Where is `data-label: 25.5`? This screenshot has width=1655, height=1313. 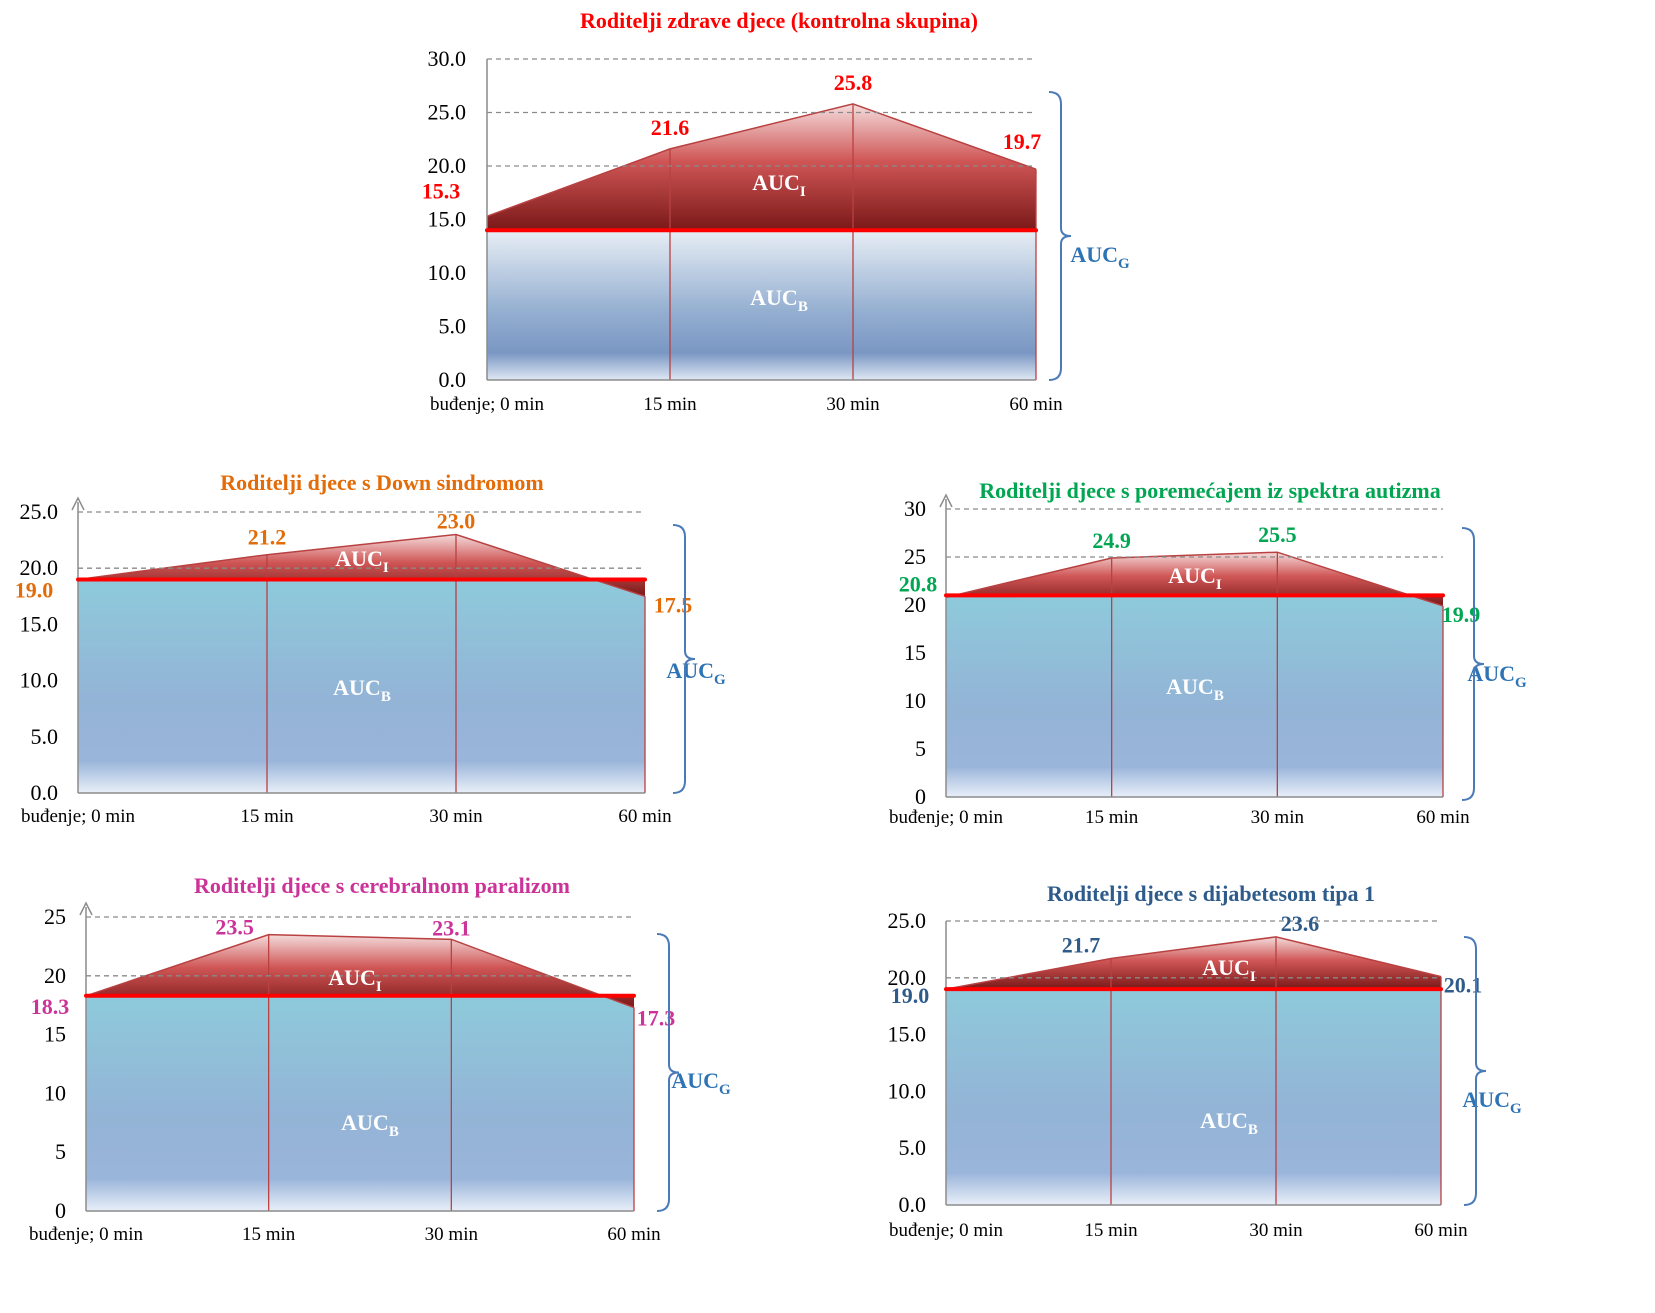
data-label: 25.5 is located at coordinates (1277, 534).